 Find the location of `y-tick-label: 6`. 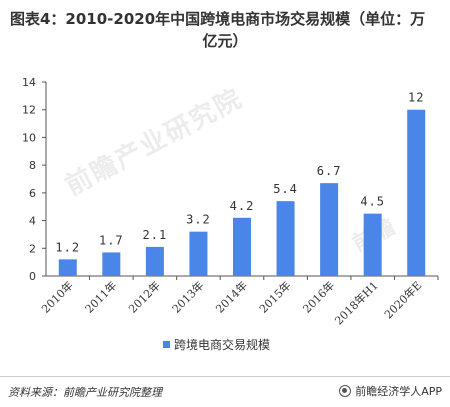

y-tick-label: 6 is located at coordinates (32, 193).